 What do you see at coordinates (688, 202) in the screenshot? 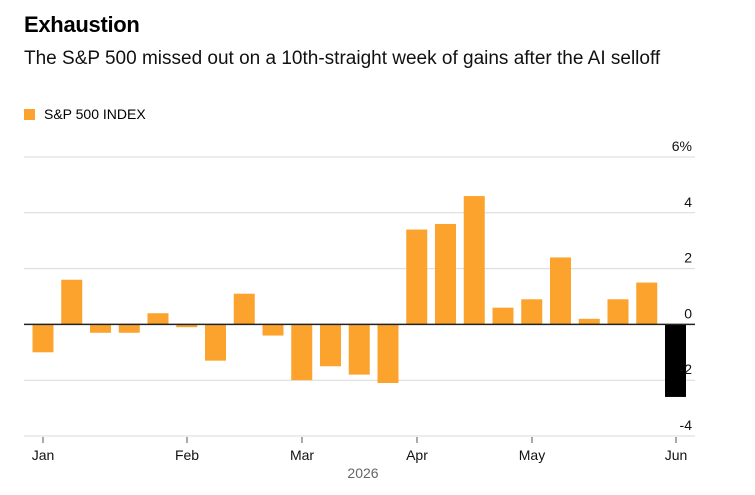
I see `y-tick-label: 4` at bounding box center [688, 202].